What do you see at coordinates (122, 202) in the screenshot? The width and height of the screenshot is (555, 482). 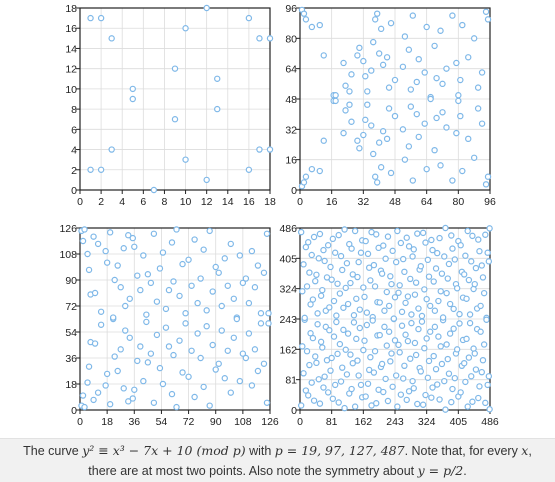 I see `x-tick-label: 4` at bounding box center [122, 202].